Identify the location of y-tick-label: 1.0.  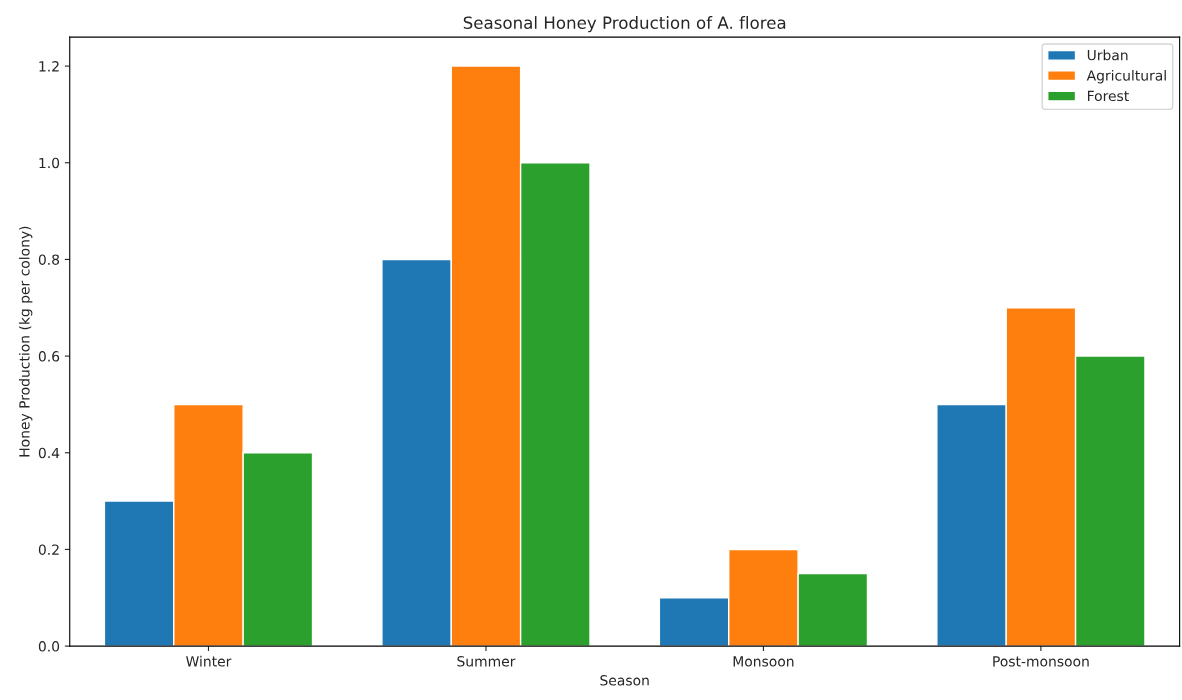
(49, 163).